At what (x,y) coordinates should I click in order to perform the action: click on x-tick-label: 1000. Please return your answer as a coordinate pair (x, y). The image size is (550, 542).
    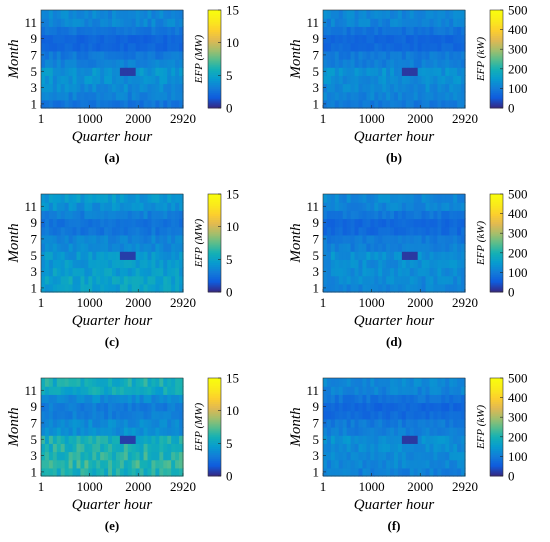
    Looking at the image, I should click on (372, 118).